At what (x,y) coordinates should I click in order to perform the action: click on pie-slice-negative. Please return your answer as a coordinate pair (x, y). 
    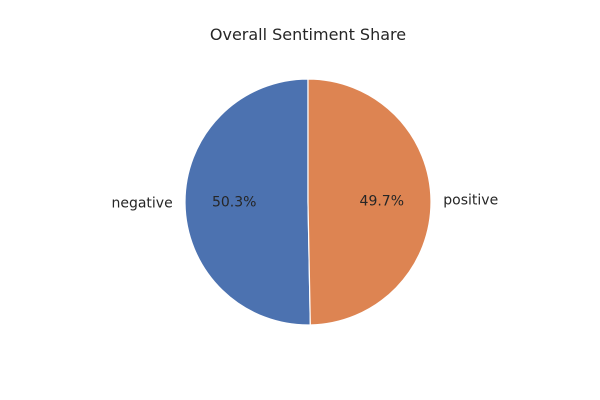
    Looking at the image, I should click on (247, 202).